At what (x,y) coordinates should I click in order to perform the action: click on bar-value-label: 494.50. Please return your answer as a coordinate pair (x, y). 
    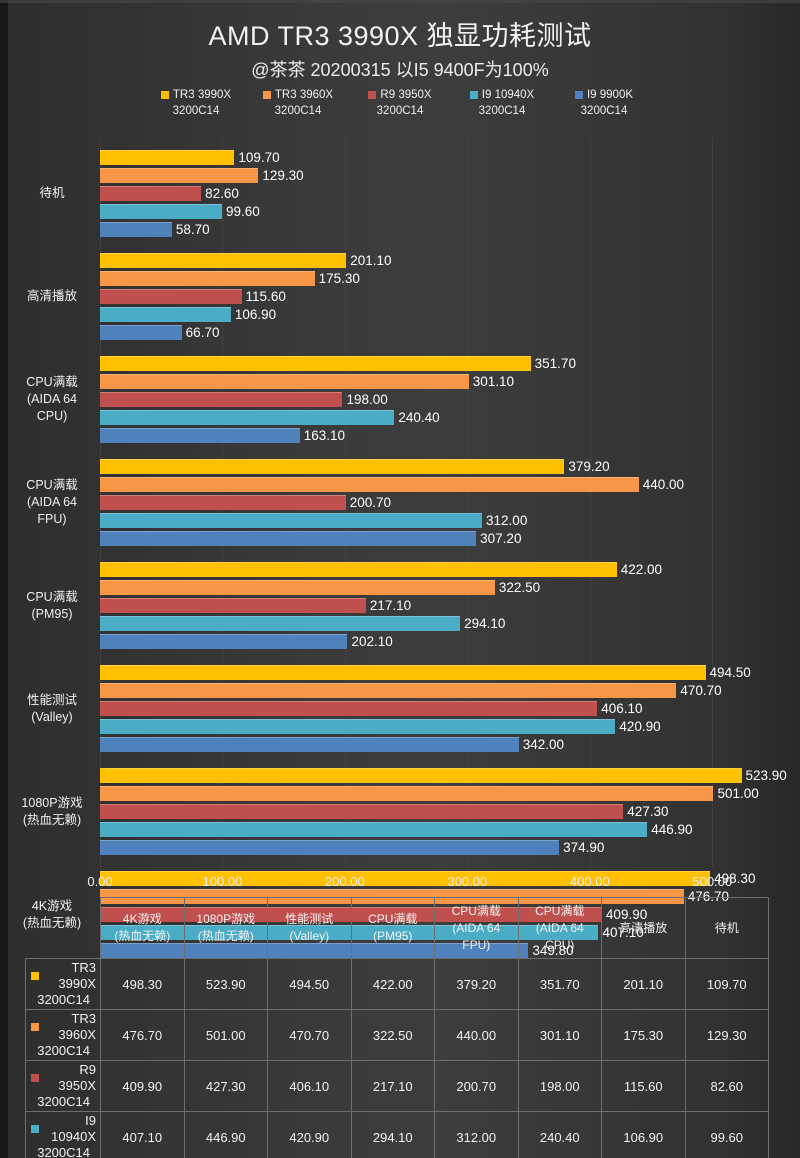
    Looking at the image, I should click on (730, 672).